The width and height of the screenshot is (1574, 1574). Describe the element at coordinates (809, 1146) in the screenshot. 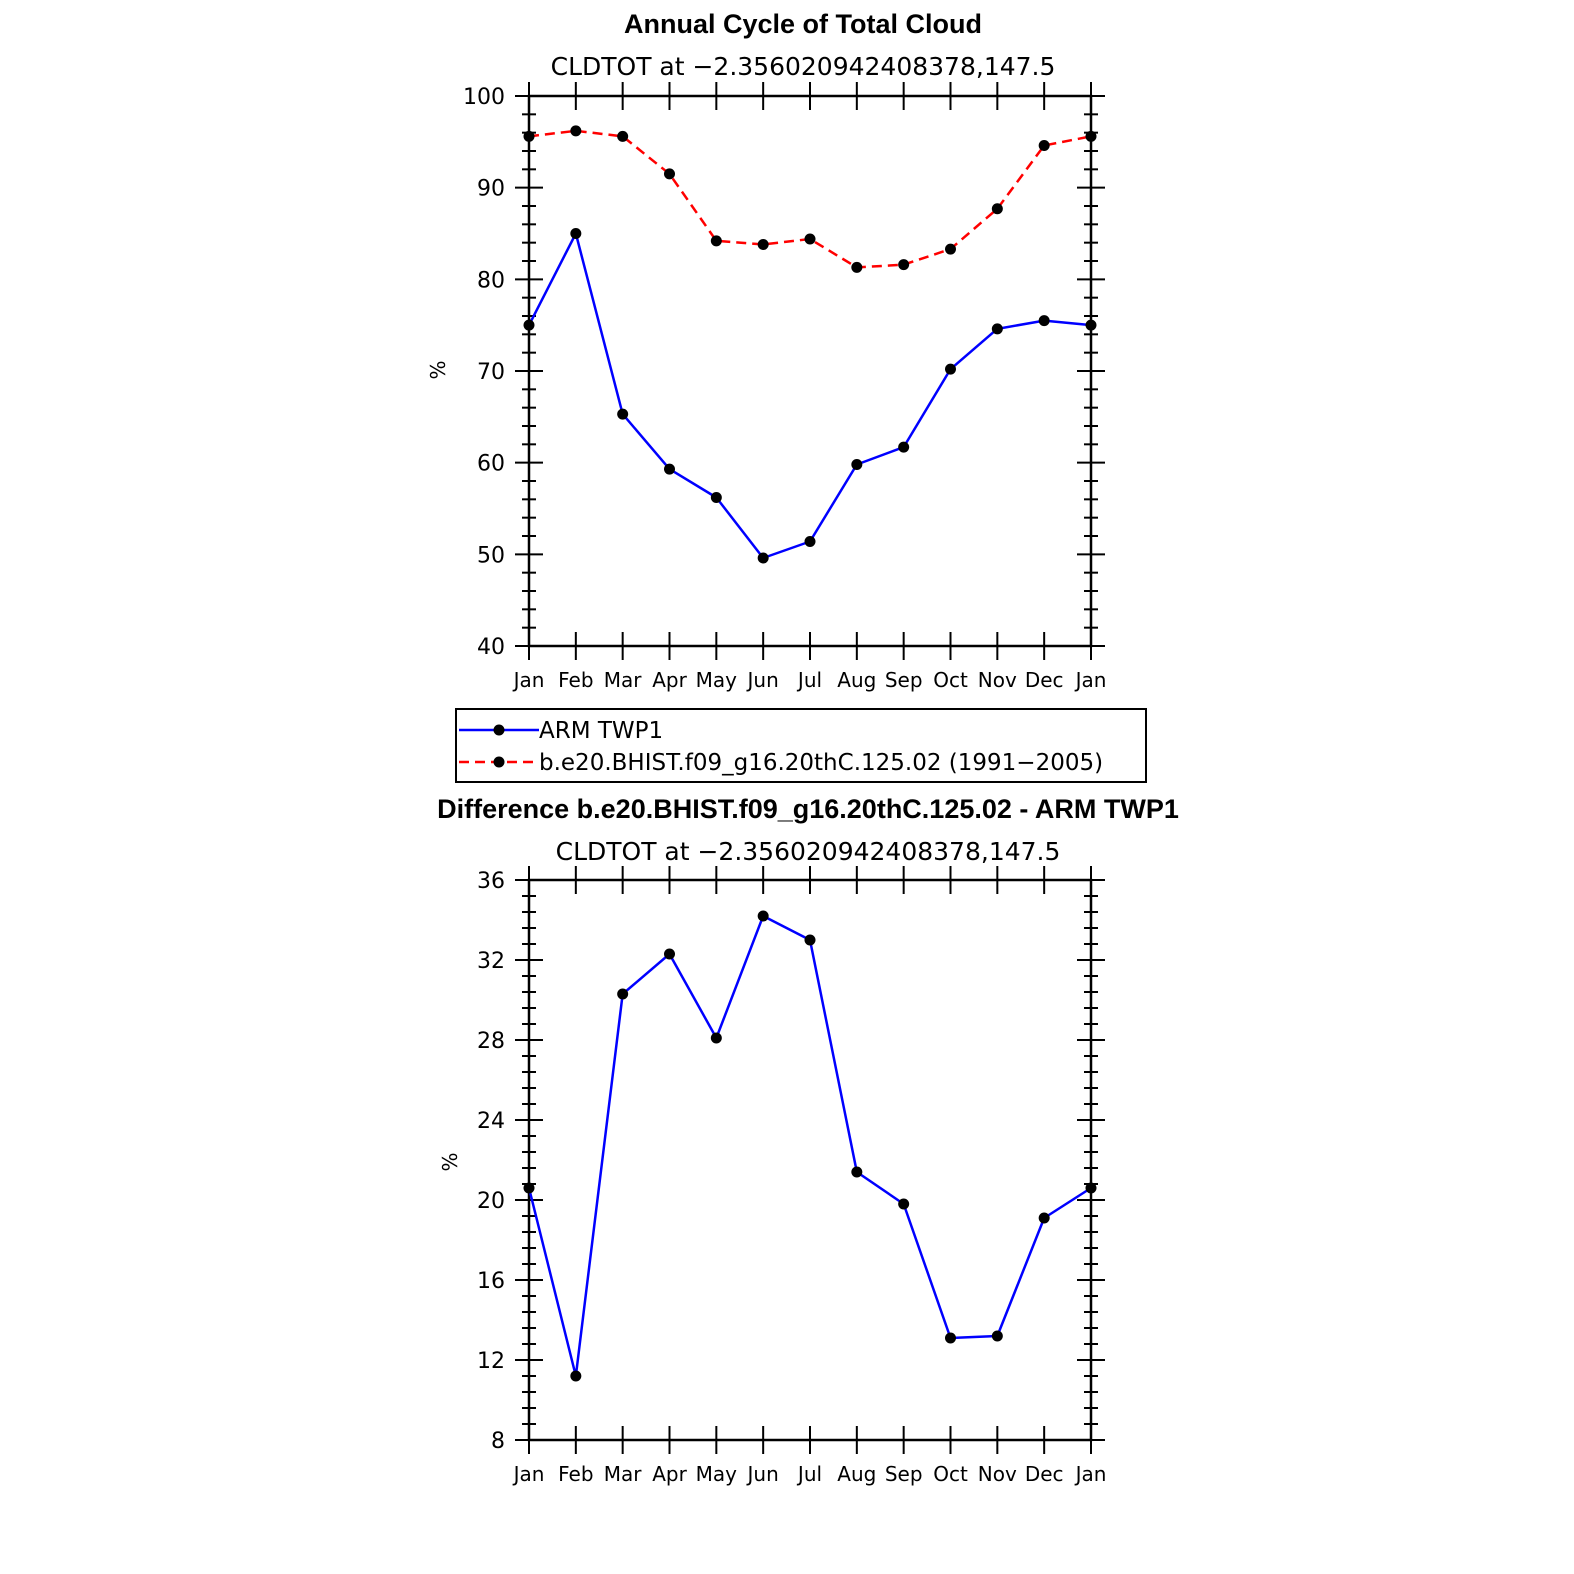

I see `bottom-series-0-line` at that location.